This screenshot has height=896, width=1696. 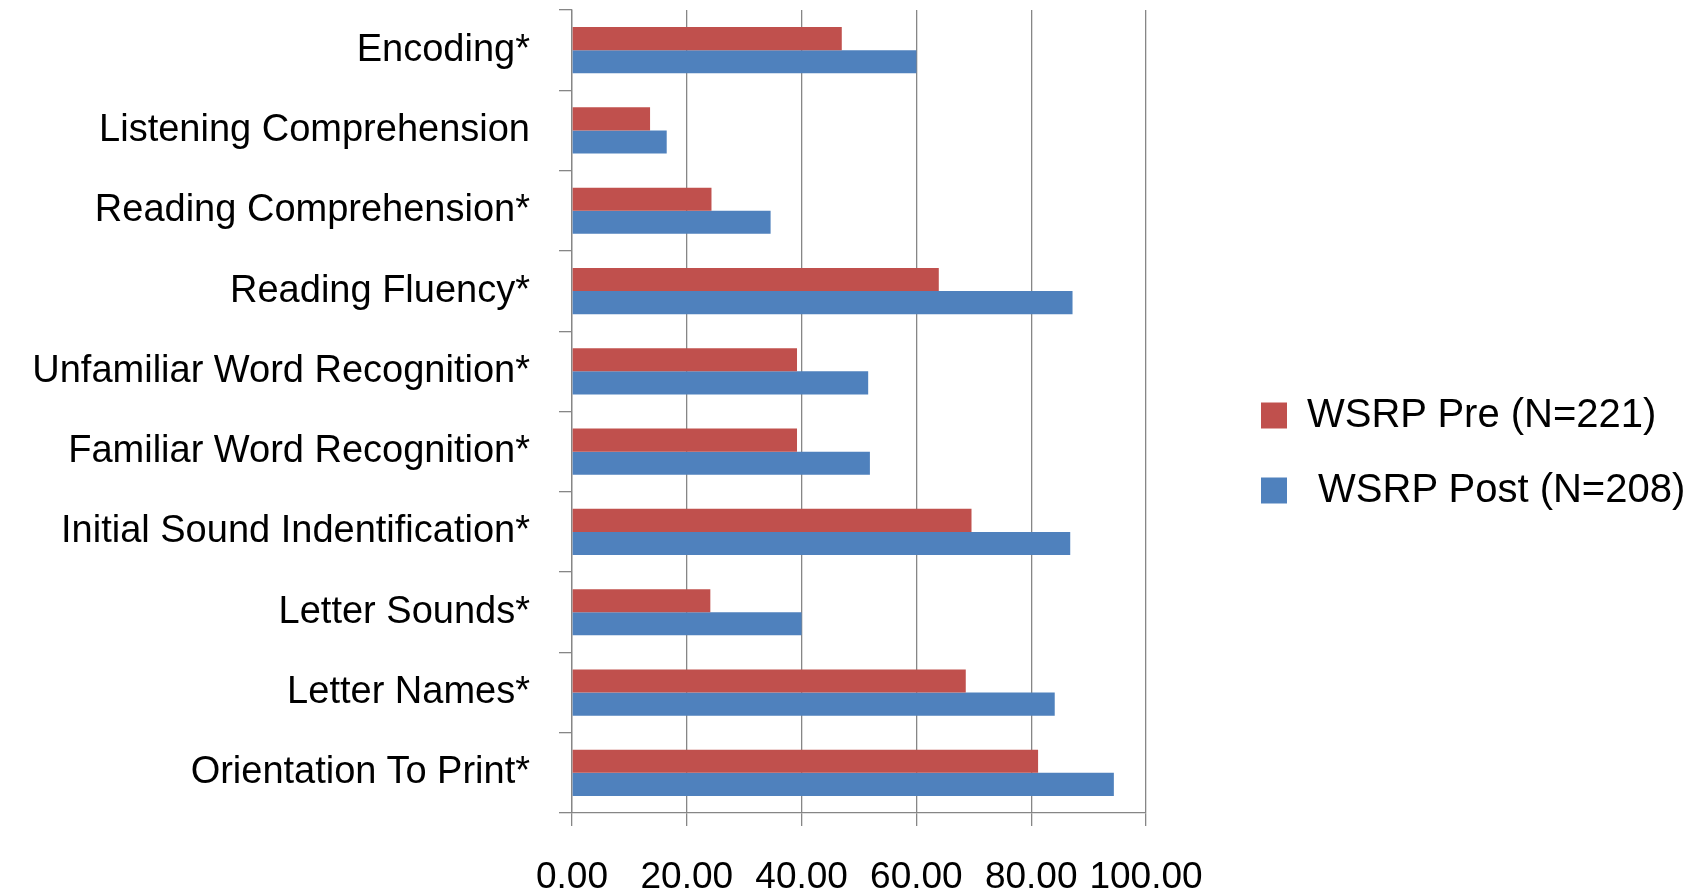 I want to click on x-tick-label: 40.00, so click(x=801, y=875).